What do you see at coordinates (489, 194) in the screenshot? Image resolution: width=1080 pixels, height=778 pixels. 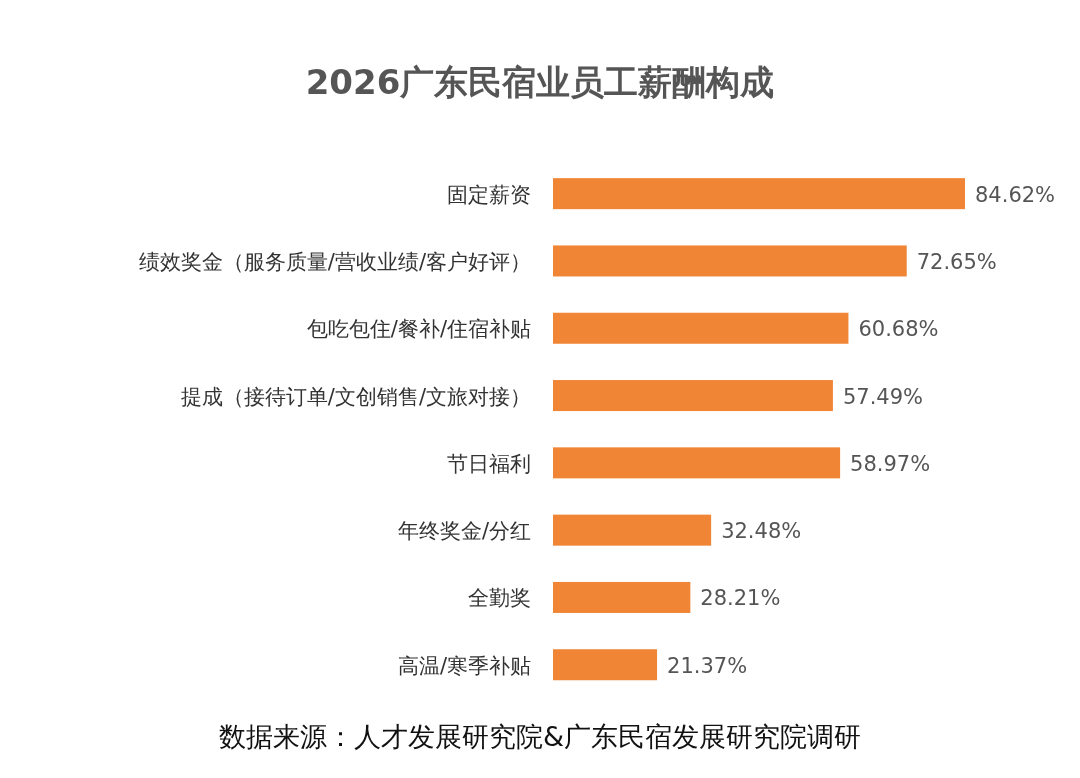 I see `y-tick-label: 固定薪资` at bounding box center [489, 194].